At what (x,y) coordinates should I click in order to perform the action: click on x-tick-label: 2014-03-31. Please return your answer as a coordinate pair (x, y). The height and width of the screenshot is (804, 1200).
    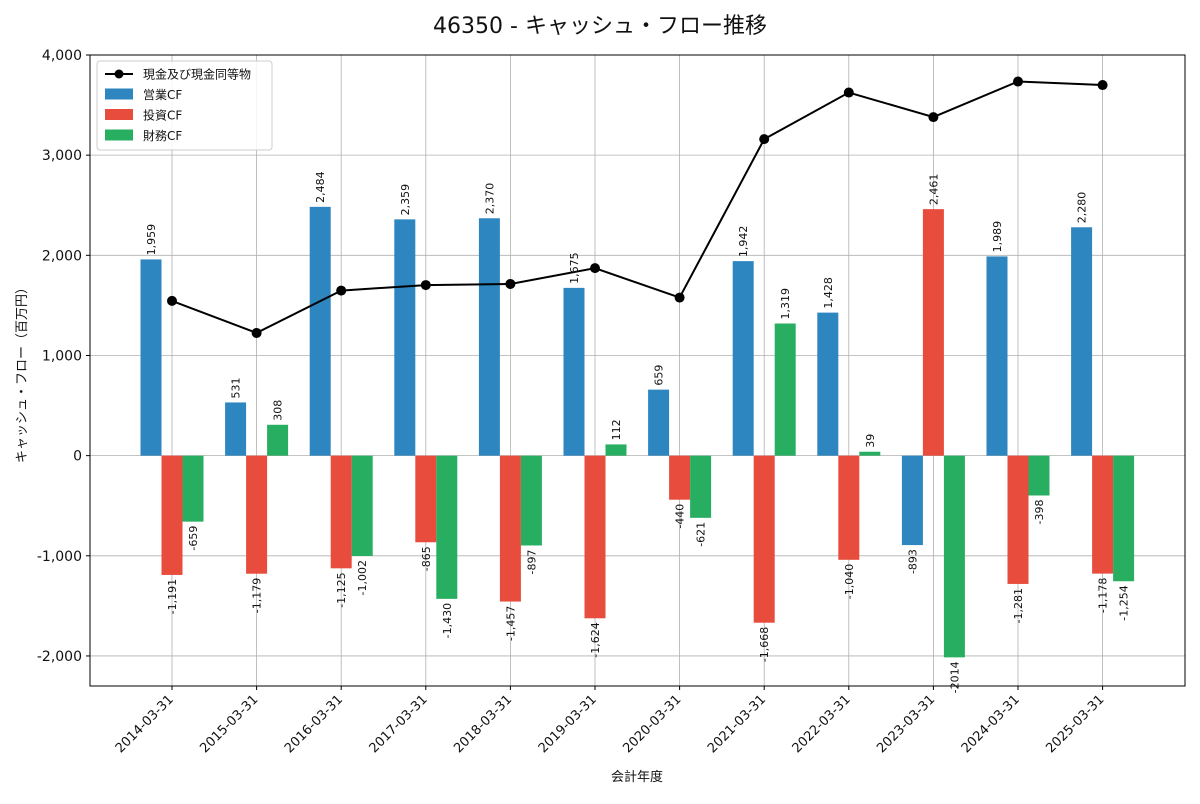
    Looking at the image, I should click on (145, 724).